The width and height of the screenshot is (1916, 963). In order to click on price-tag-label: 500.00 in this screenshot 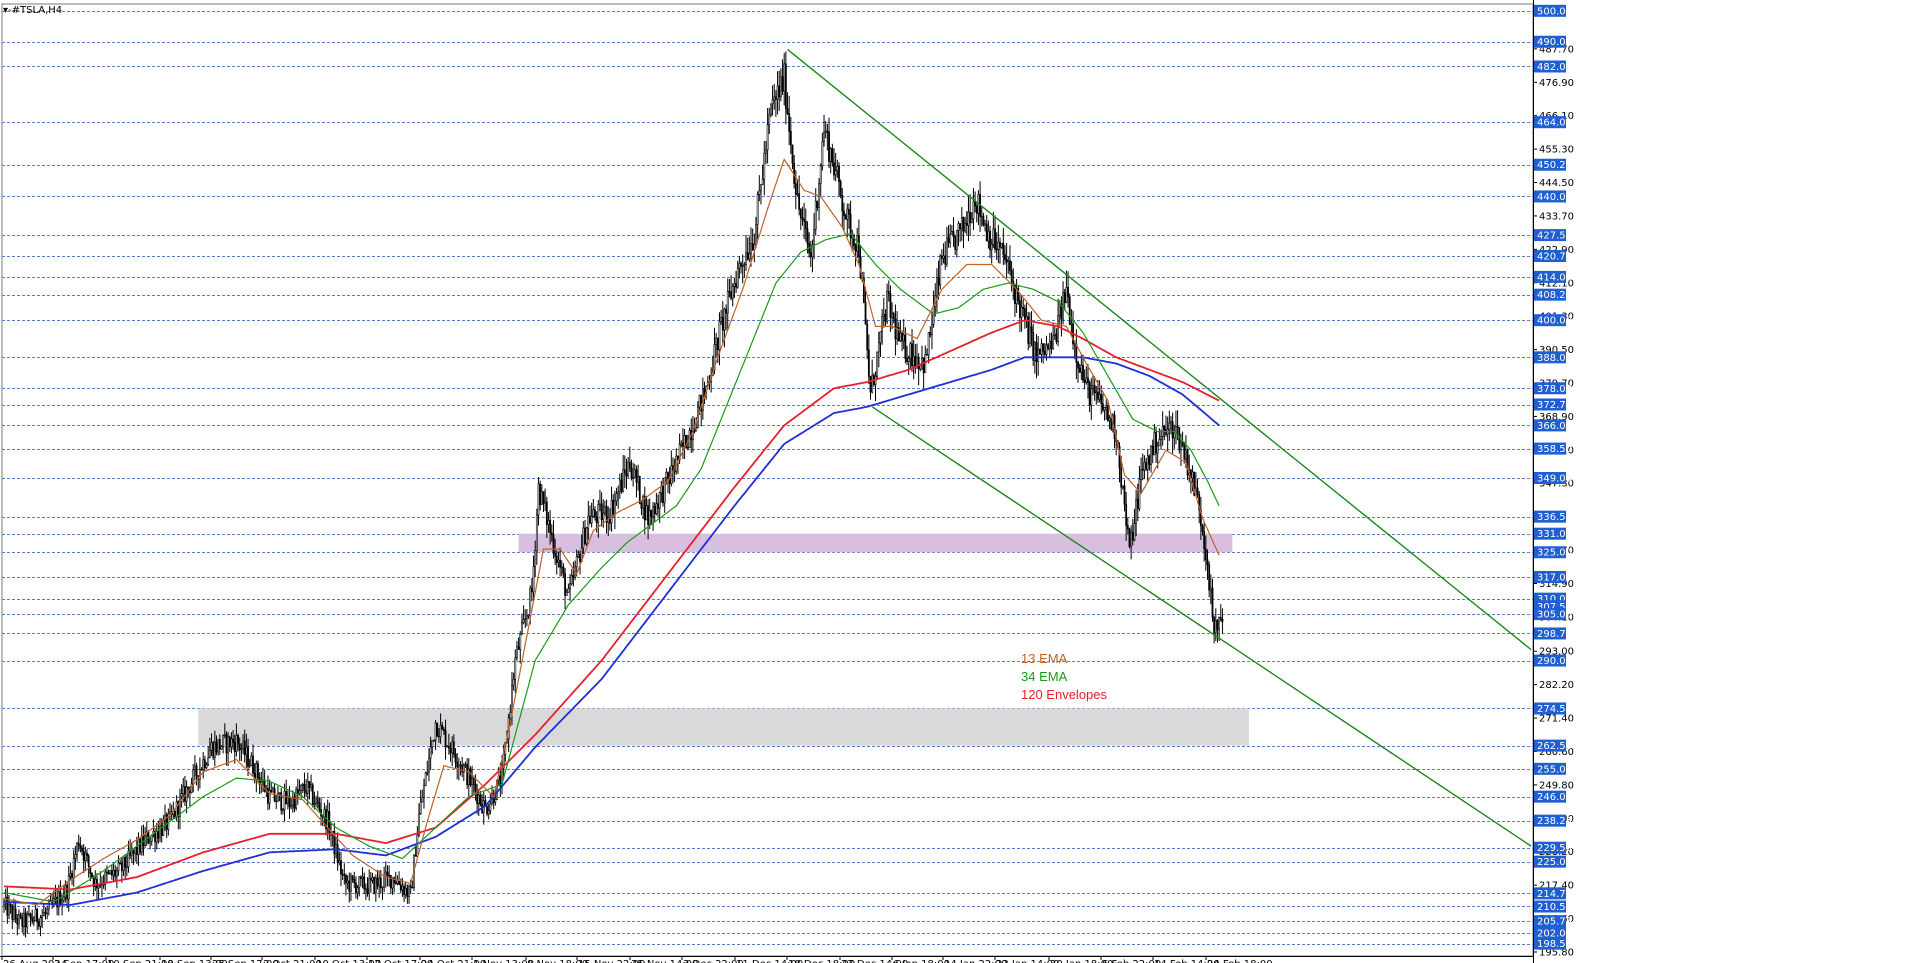, I will do `click(1554, 11)`.